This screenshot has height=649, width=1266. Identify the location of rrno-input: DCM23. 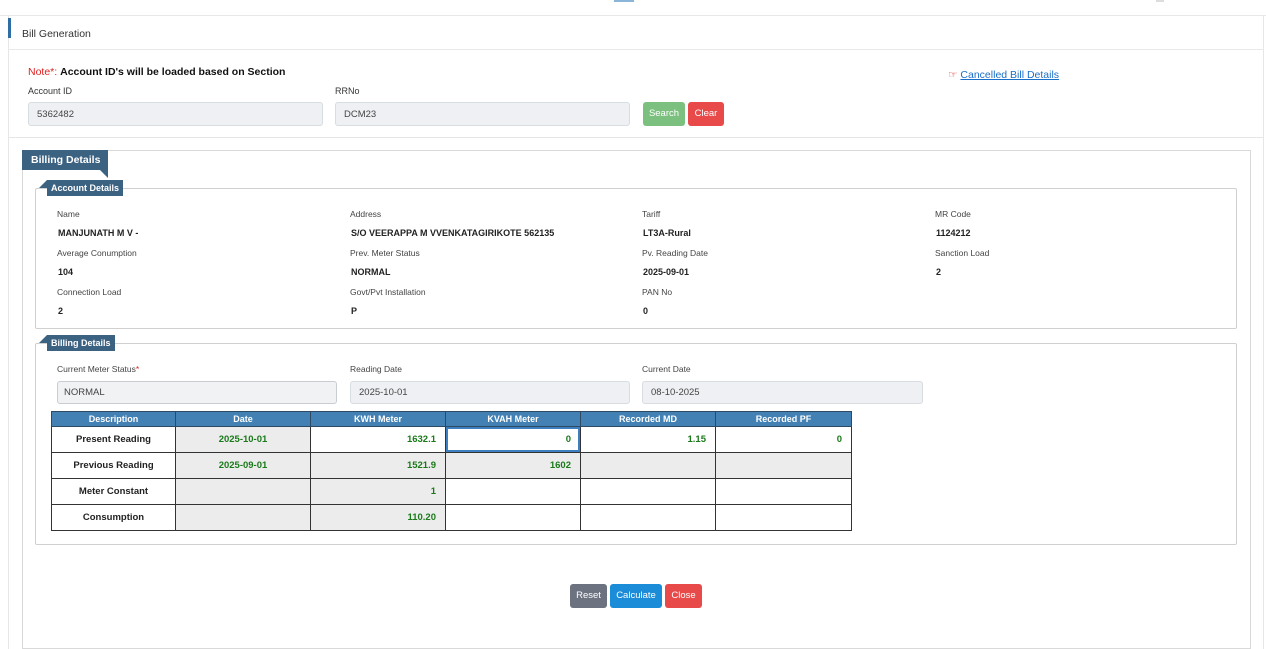
(482, 114).